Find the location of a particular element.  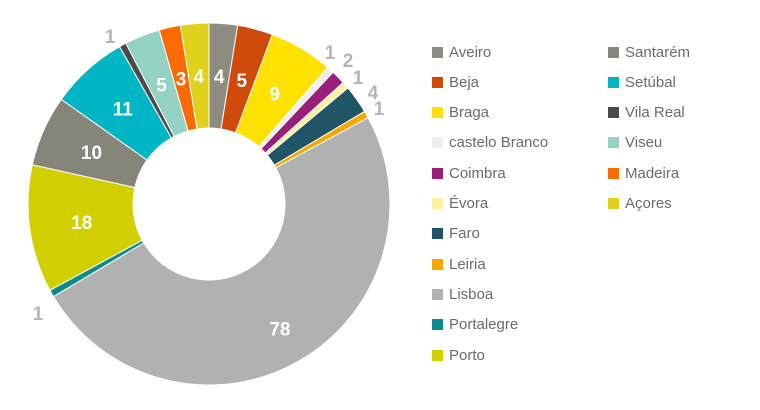

legend-item-braga: Braga is located at coordinates (460, 113).